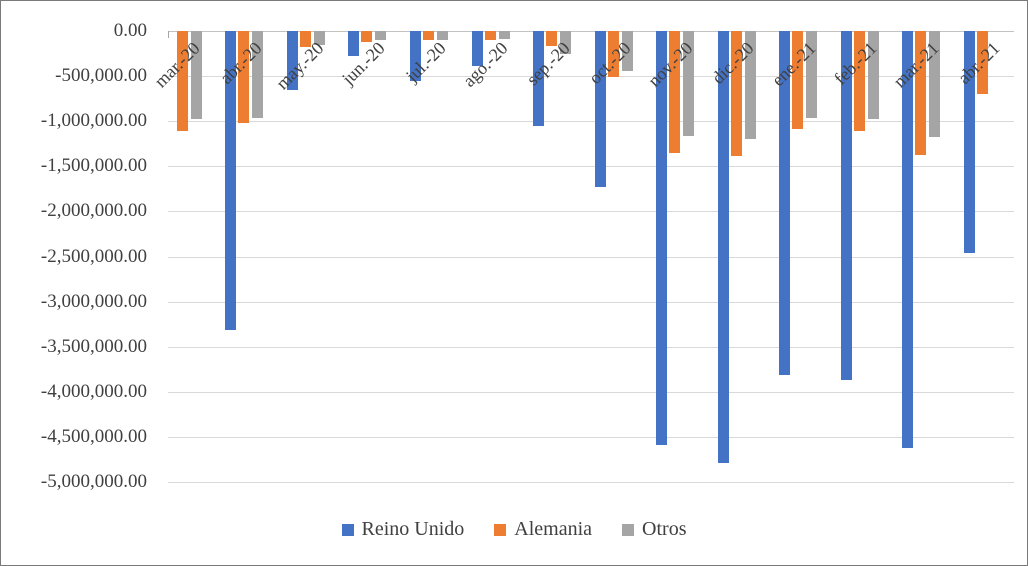 Image resolution: width=1028 pixels, height=566 pixels. Describe the element at coordinates (130, 30) in the screenshot. I see `y-axis-label: 0.00` at that location.